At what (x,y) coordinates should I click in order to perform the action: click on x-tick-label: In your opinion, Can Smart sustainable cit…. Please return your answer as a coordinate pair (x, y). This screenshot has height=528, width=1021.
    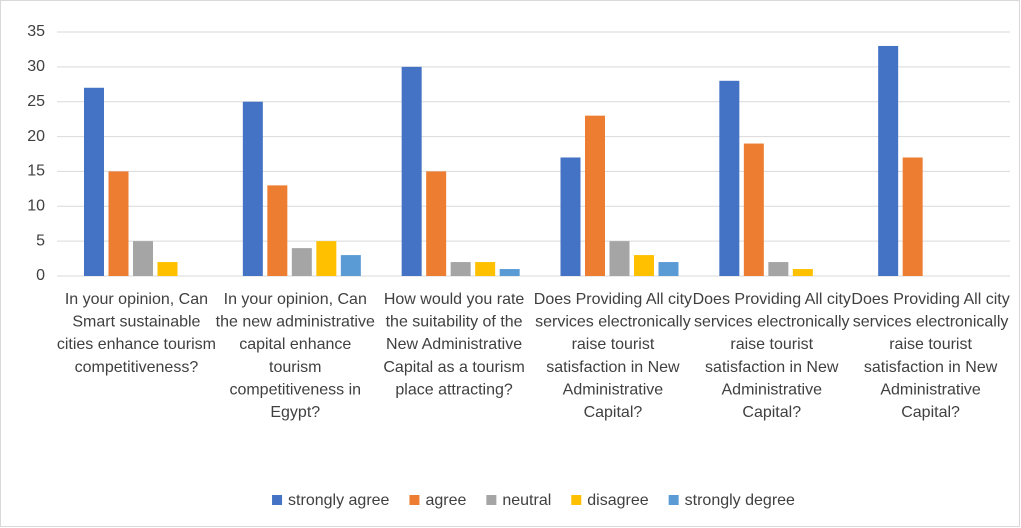
    Looking at the image, I should click on (136, 333).